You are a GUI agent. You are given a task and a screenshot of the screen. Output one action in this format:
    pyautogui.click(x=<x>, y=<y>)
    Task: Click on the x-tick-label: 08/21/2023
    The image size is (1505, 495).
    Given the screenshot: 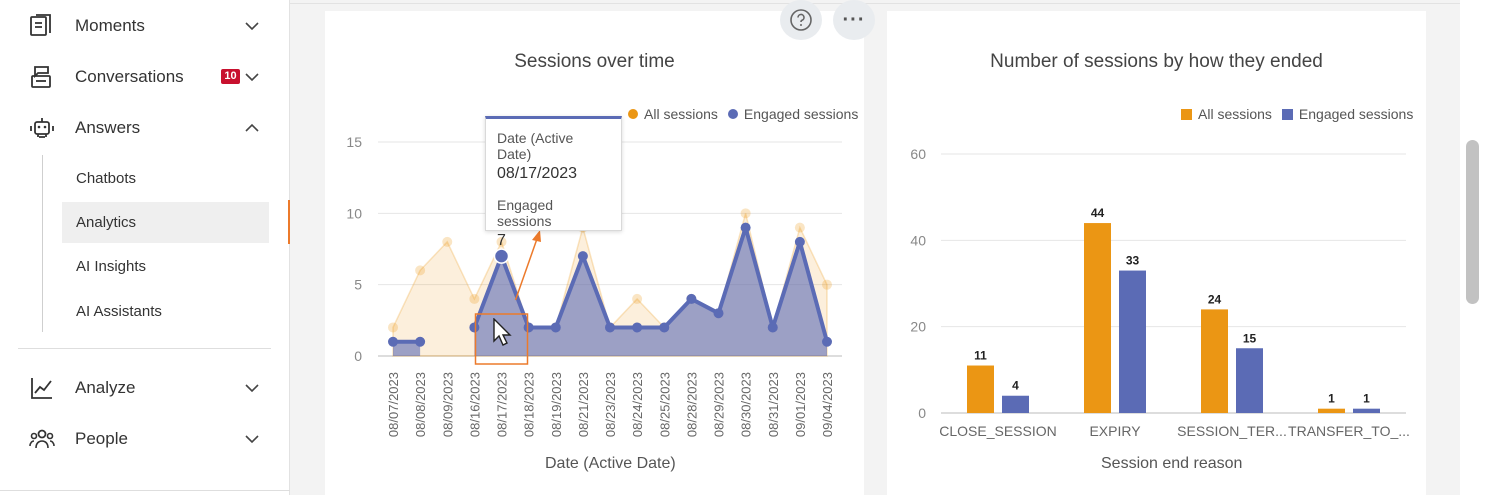 What is the action you would take?
    pyautogui.click(x=583, y=404)
    